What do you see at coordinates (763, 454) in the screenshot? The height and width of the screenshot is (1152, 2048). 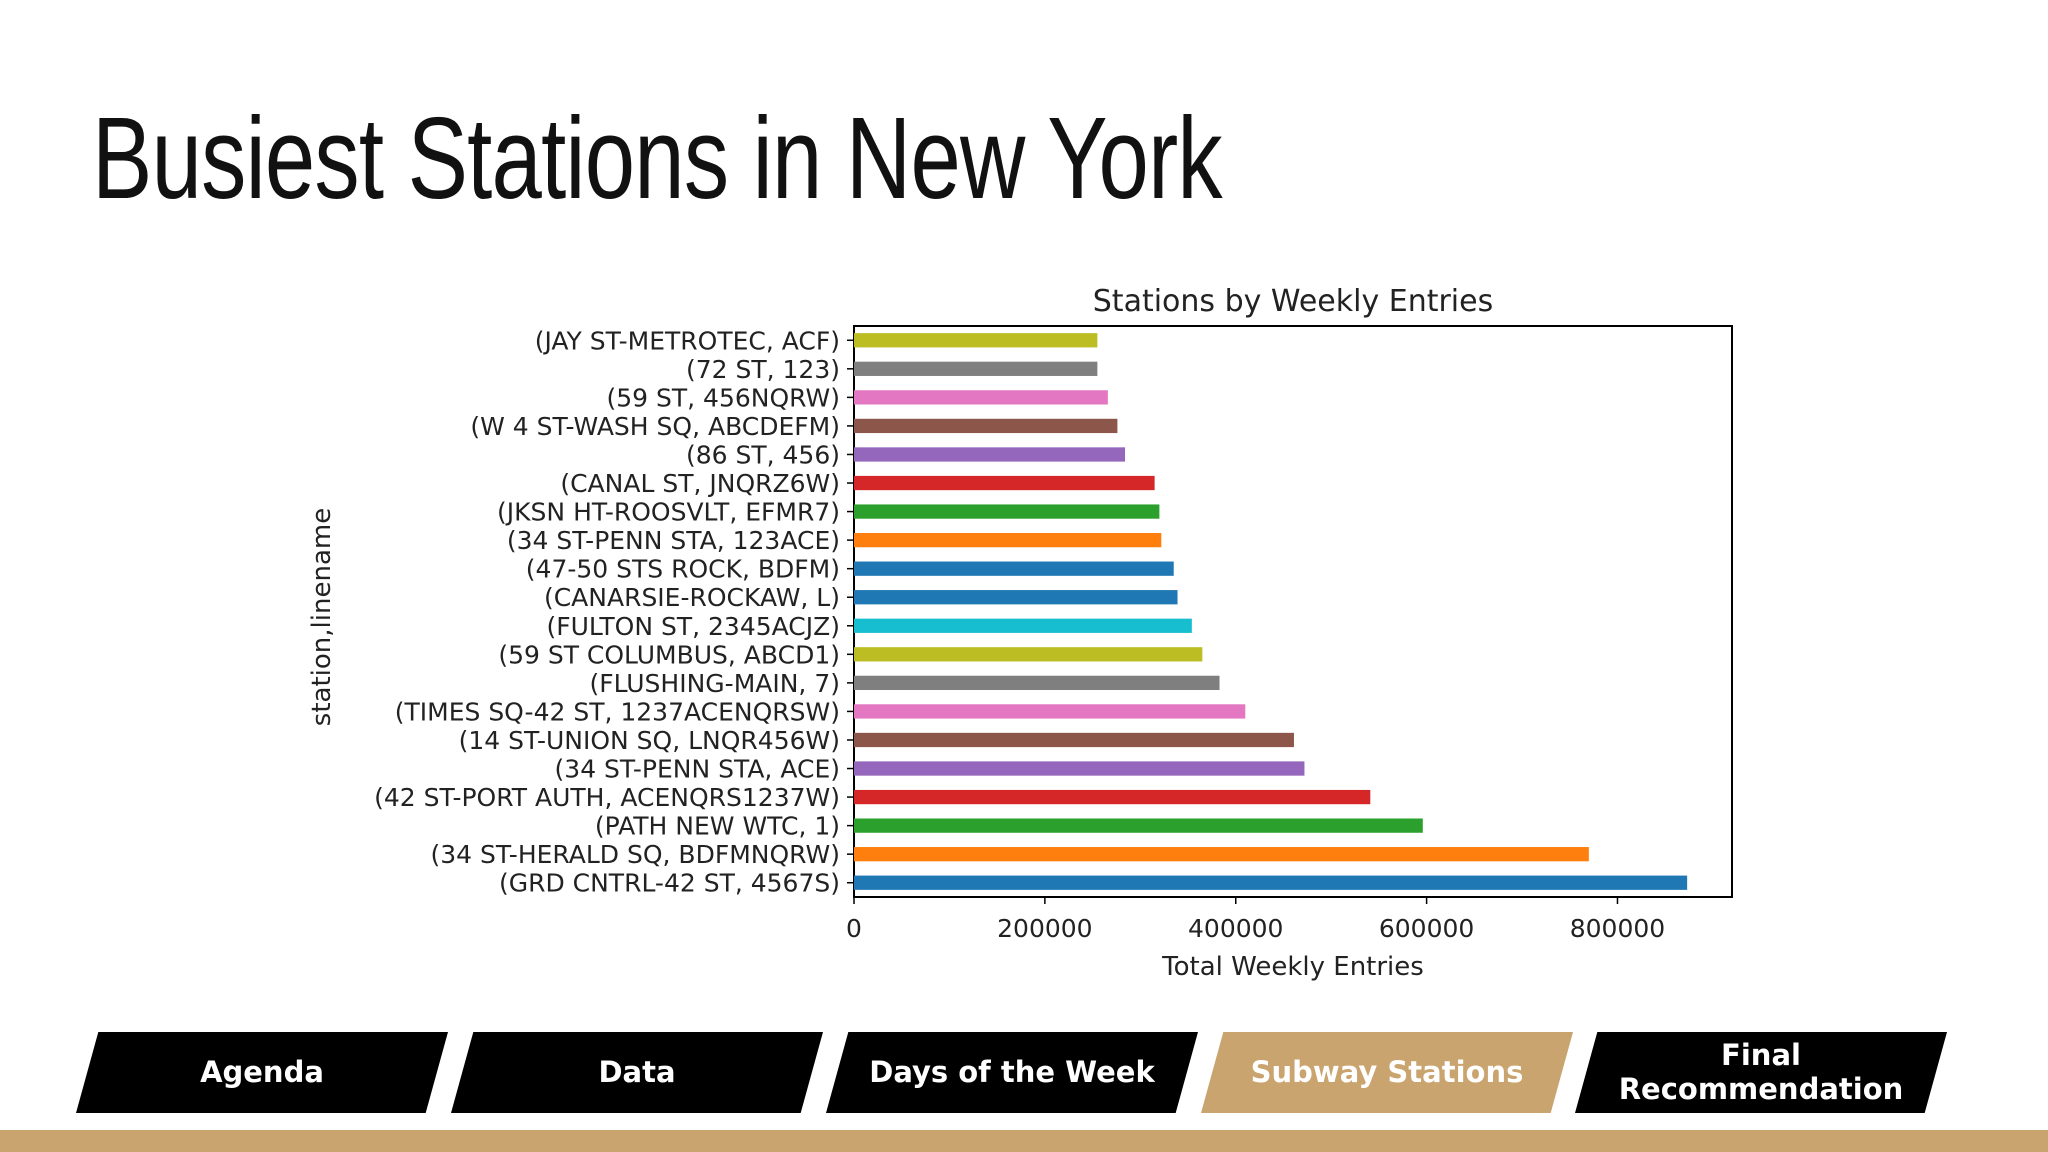 I see `y-tick-label: (86 ST, 456)` at bounding box center [763, 454].